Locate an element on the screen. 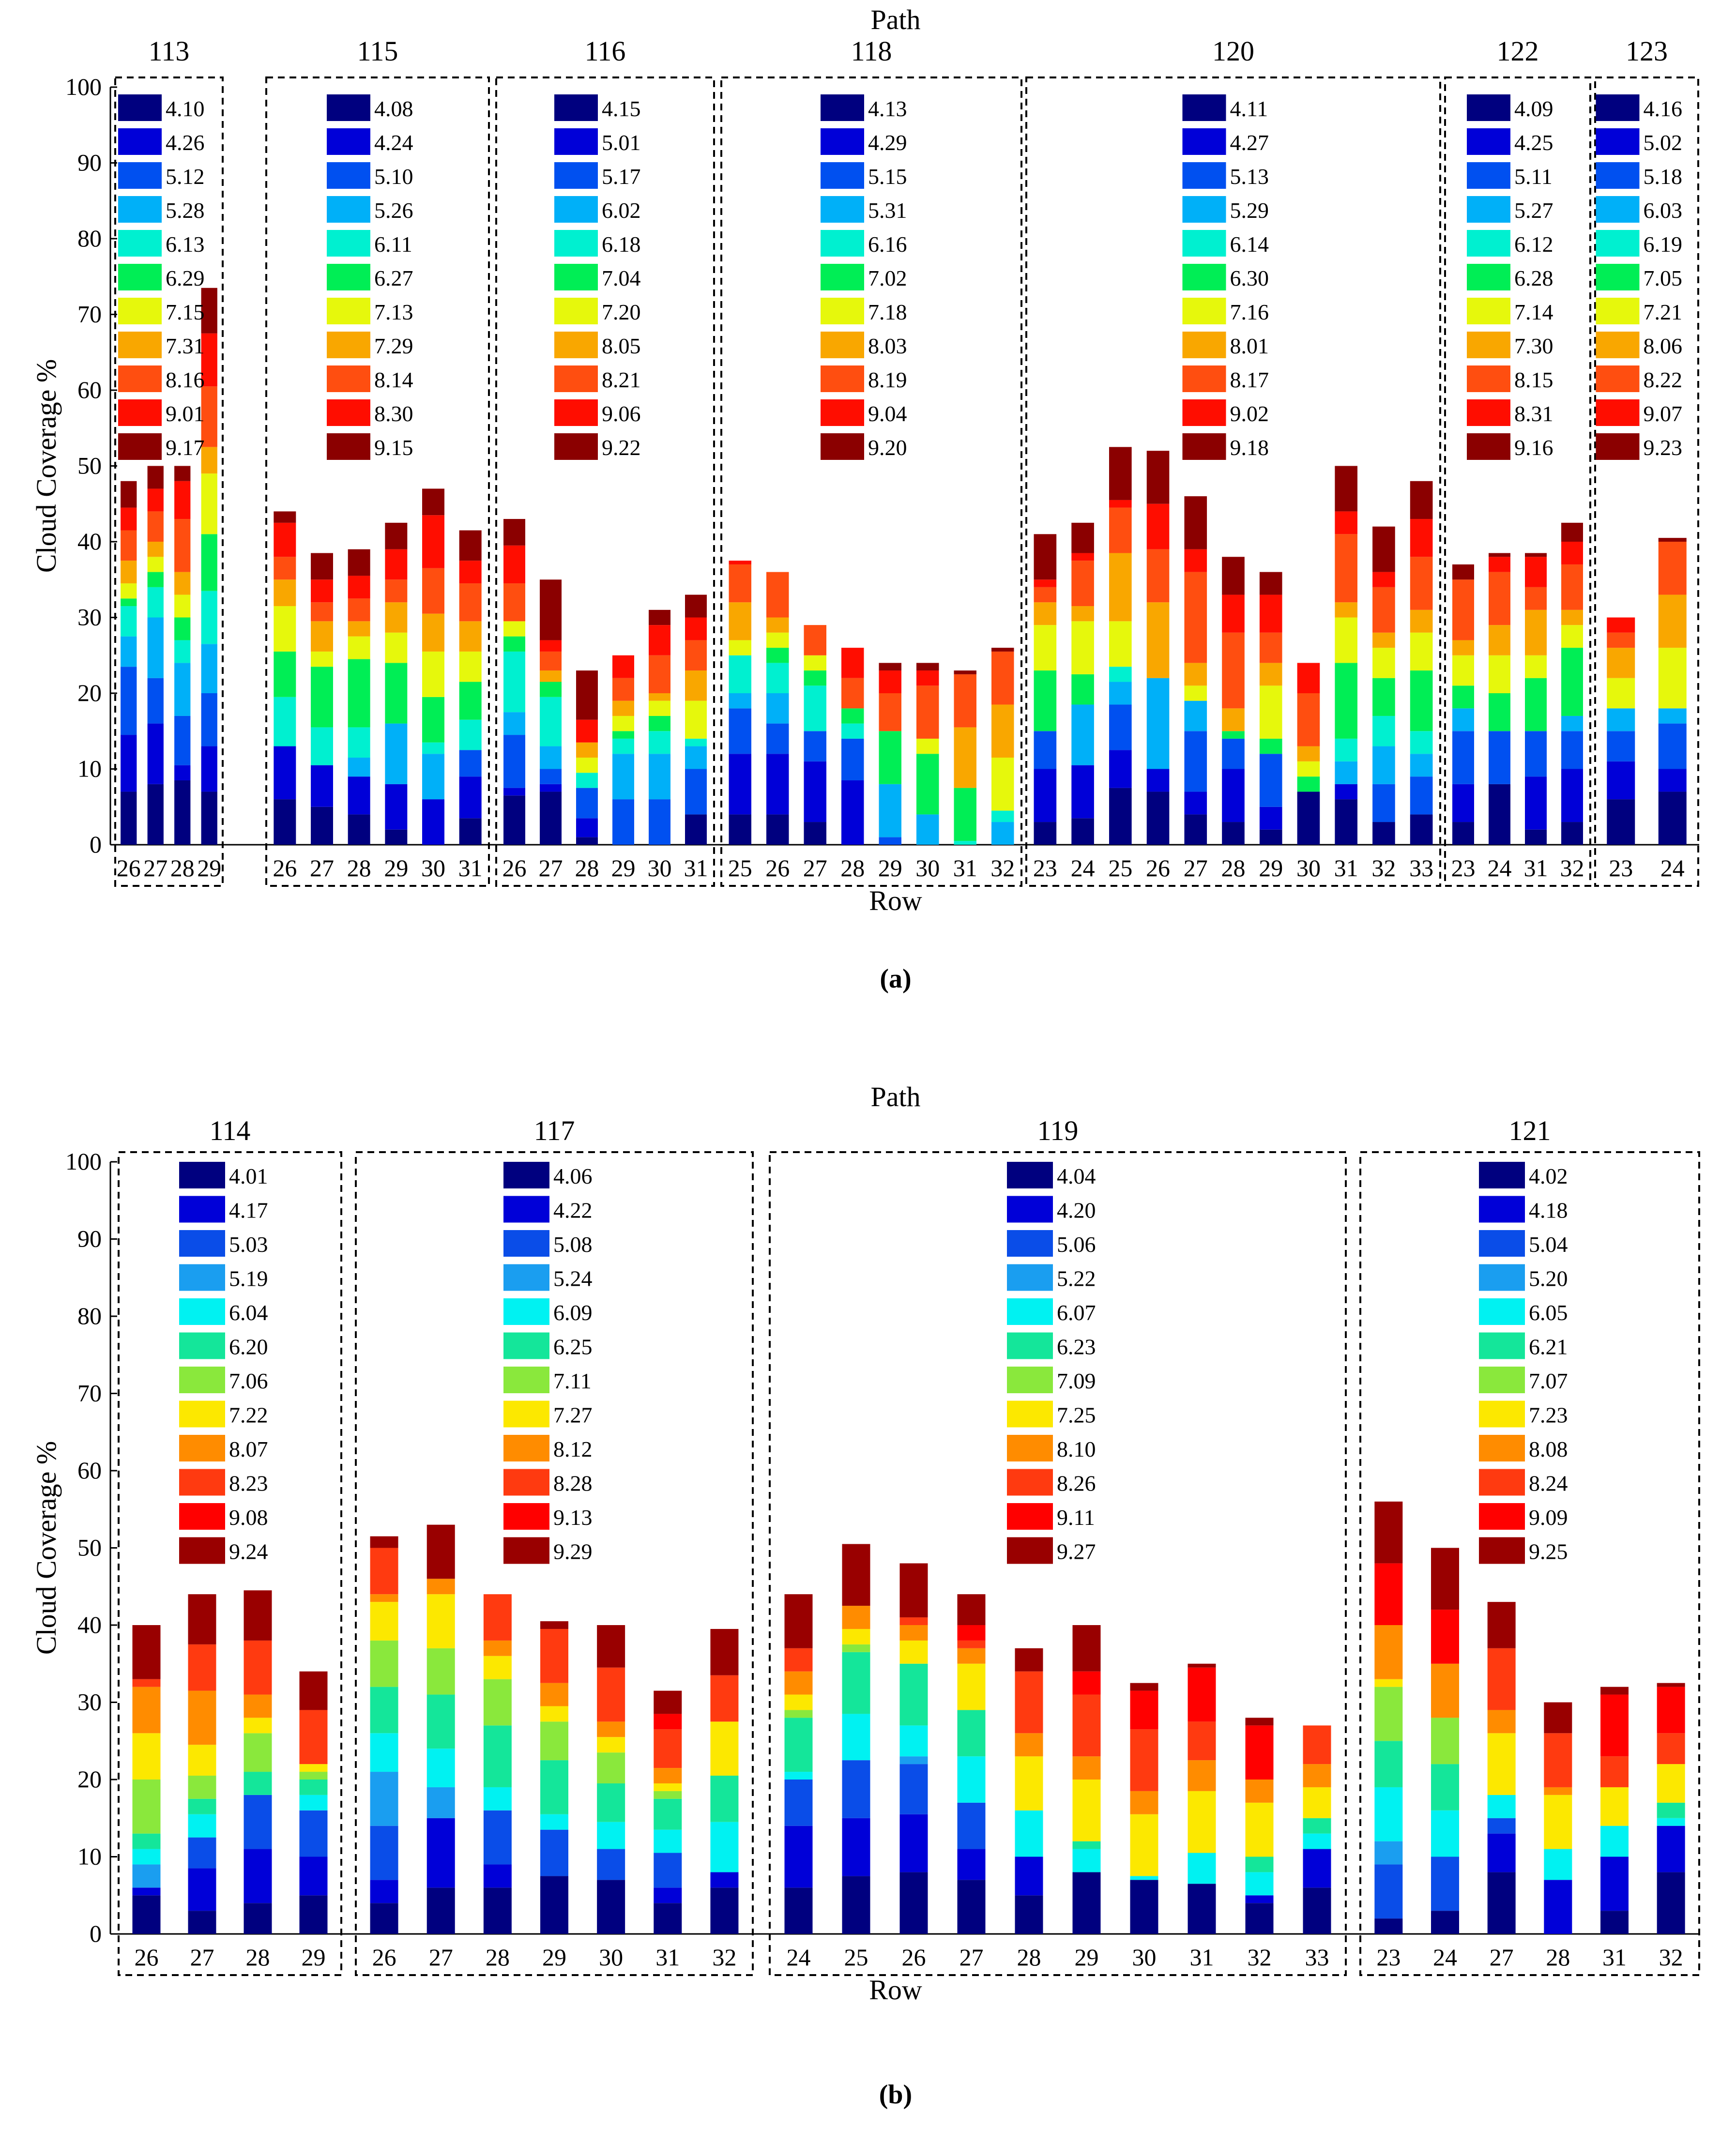 This screenshot has width=1736, height=2130. legend-label: 6.02 is located at coordinates (621, 210).